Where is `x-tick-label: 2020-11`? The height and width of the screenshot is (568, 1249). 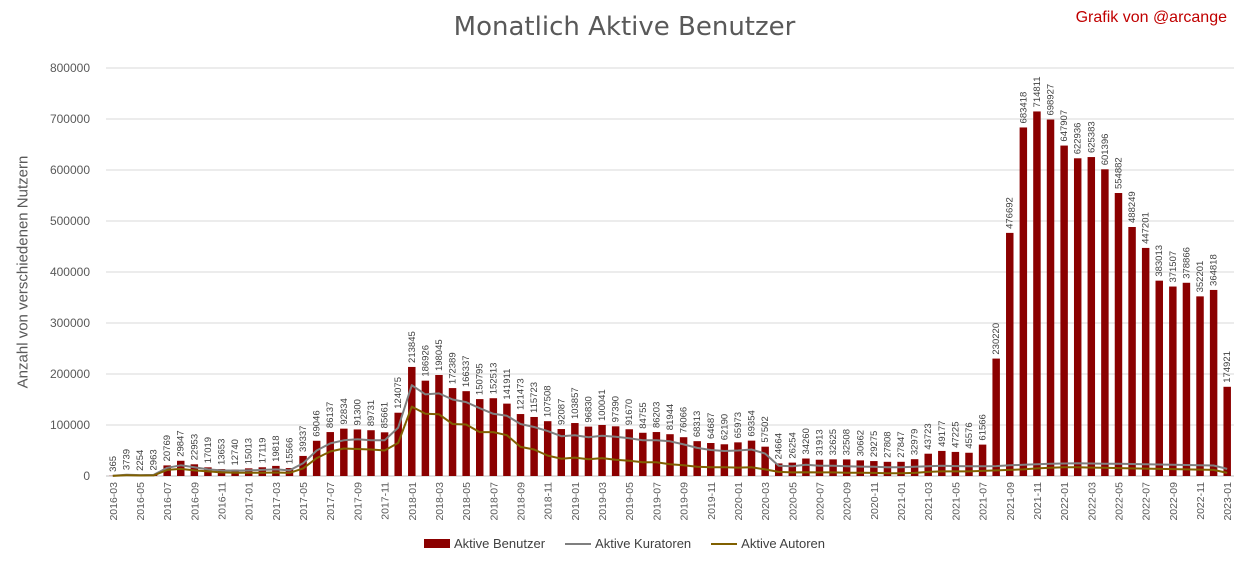
x-tick-label: 2020-11 is located at coordinates (875, 501).